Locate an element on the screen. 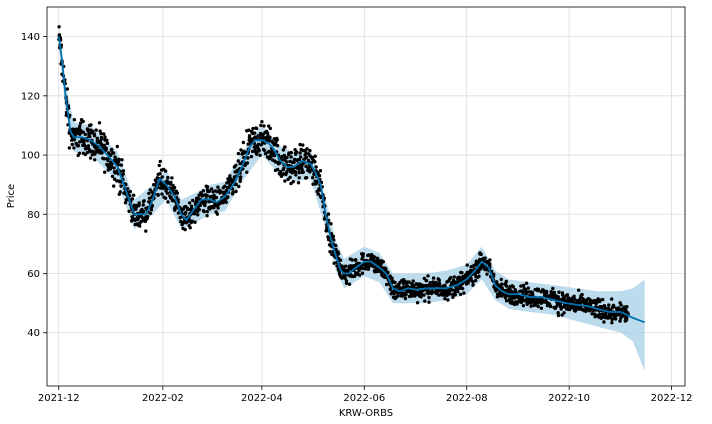 This screenshot has height=424, width=712. x-axis-label: KRW-ORBS is located at coordinates (366, 413).